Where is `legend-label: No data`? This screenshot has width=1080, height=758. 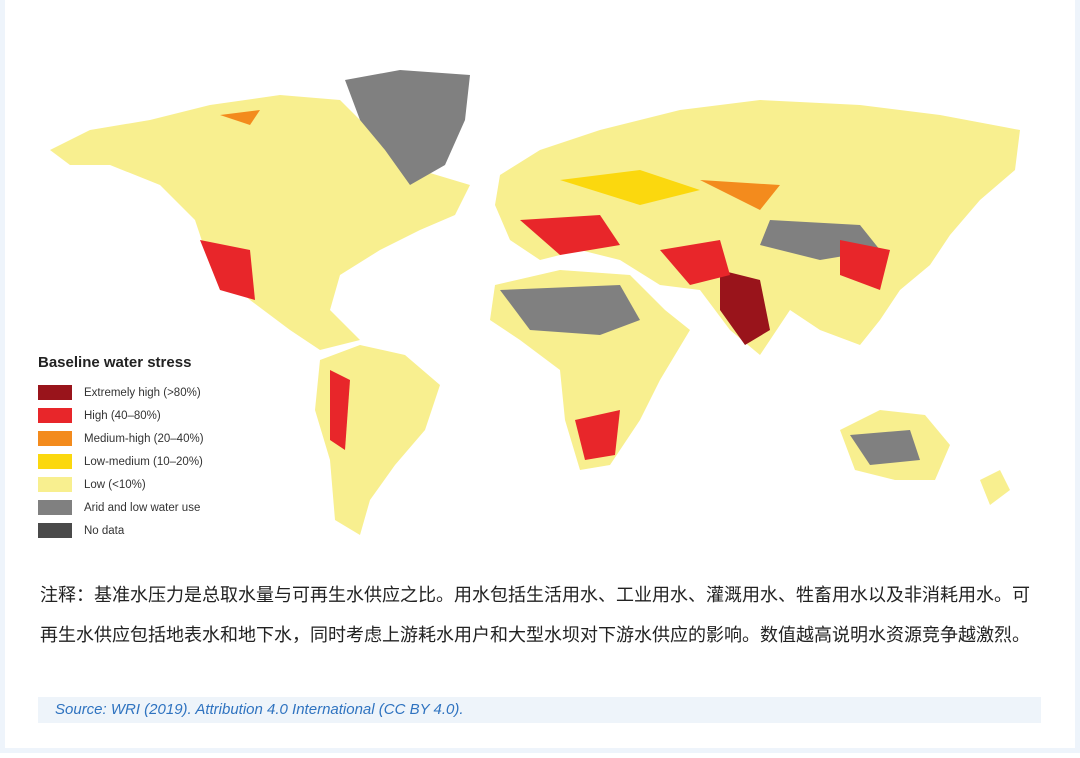 legend-label: No data is located at coordinates (104, 530).